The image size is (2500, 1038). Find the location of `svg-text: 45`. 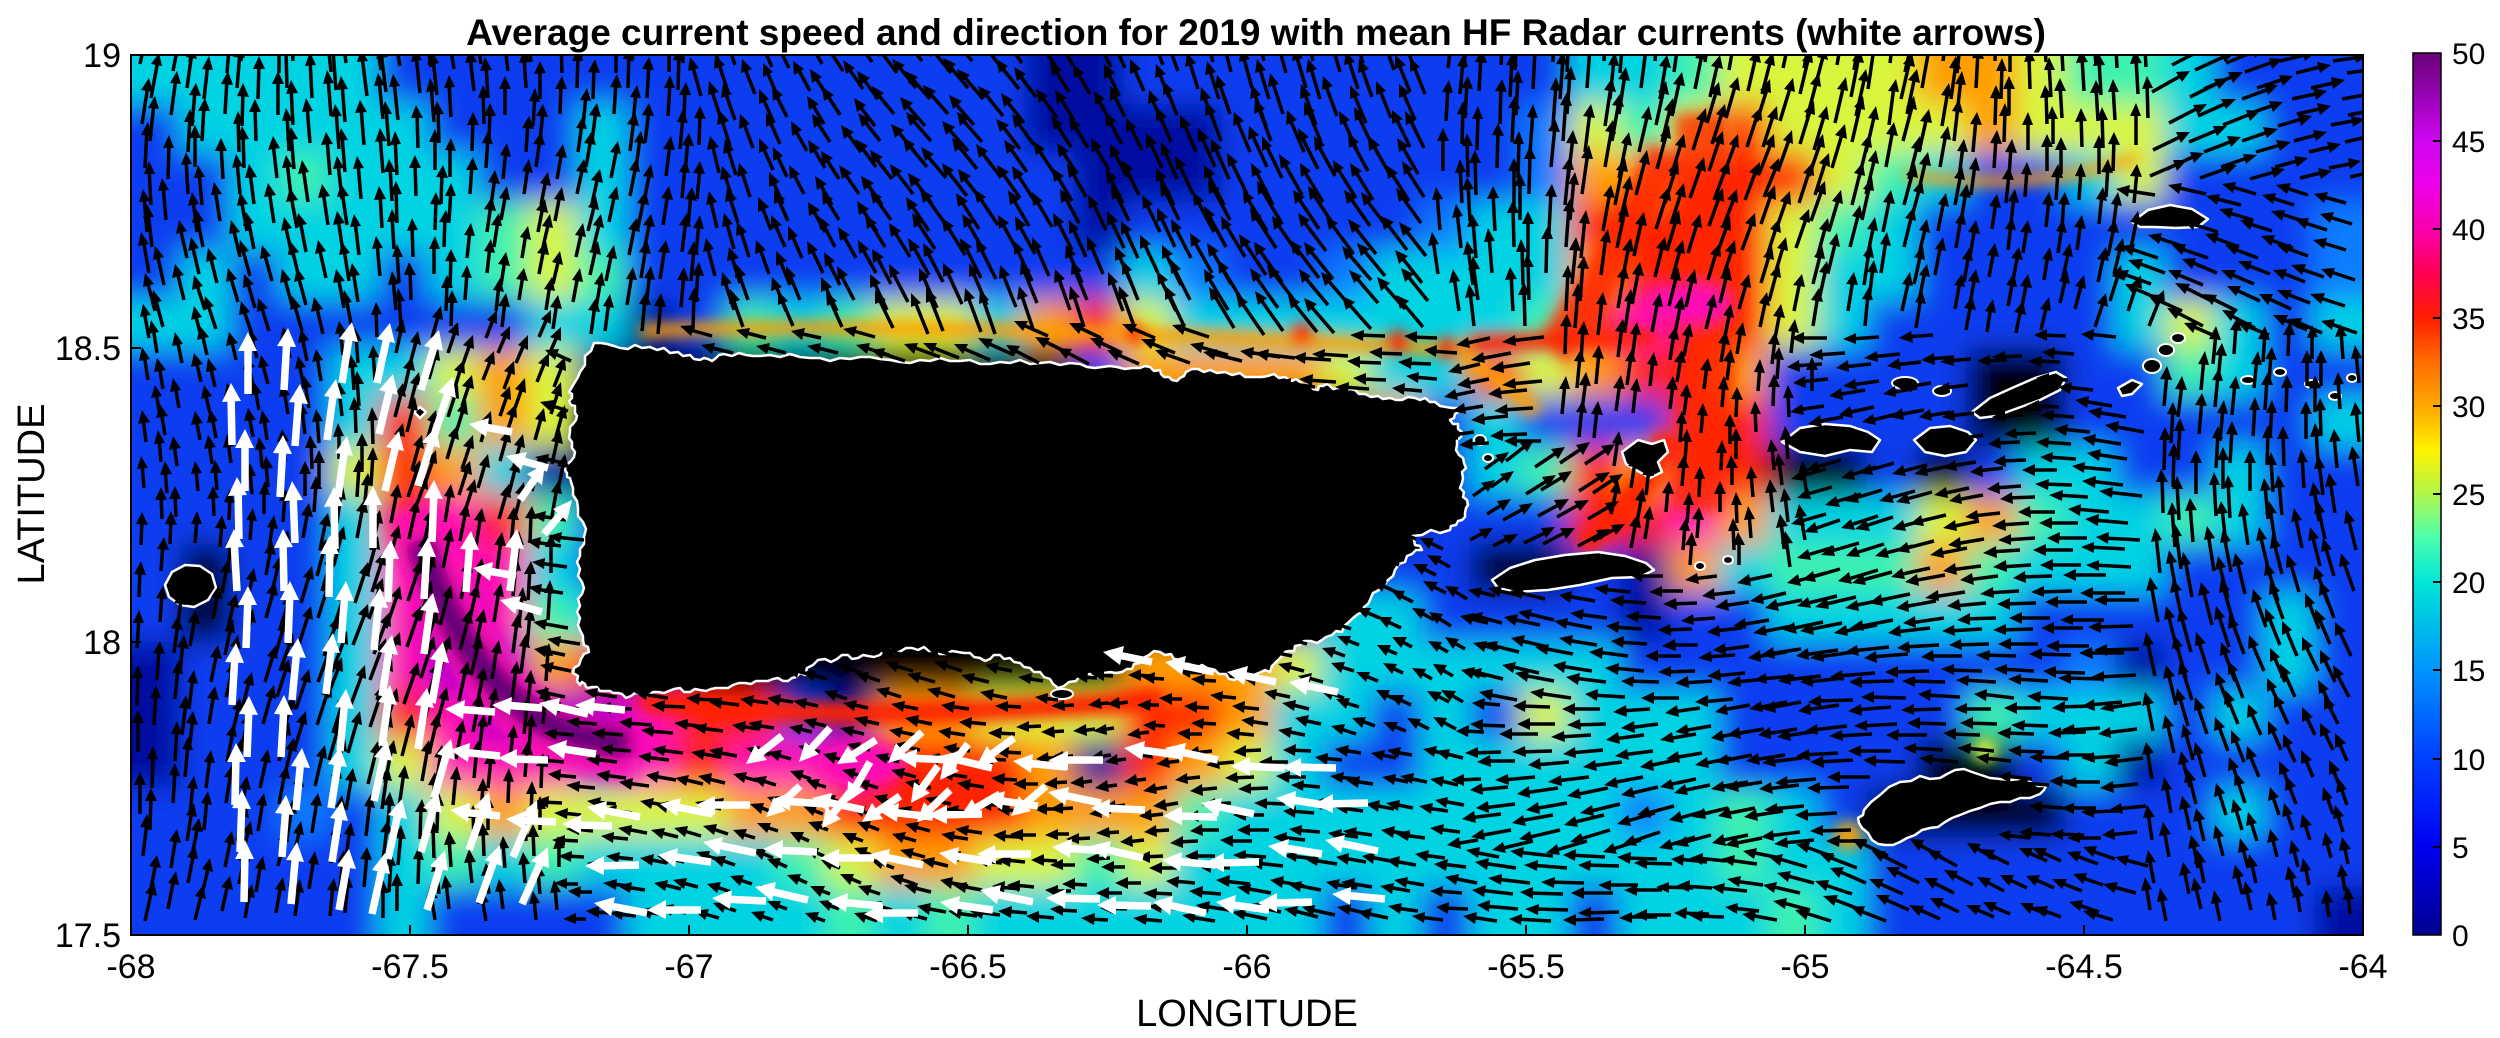

svg-text: 45 is located at coordinates (2468, 142).